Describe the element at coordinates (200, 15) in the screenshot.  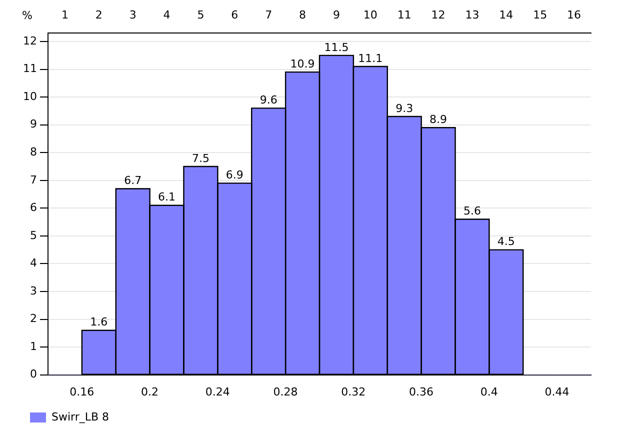
I see `x2-tick-label: 5` at that location.